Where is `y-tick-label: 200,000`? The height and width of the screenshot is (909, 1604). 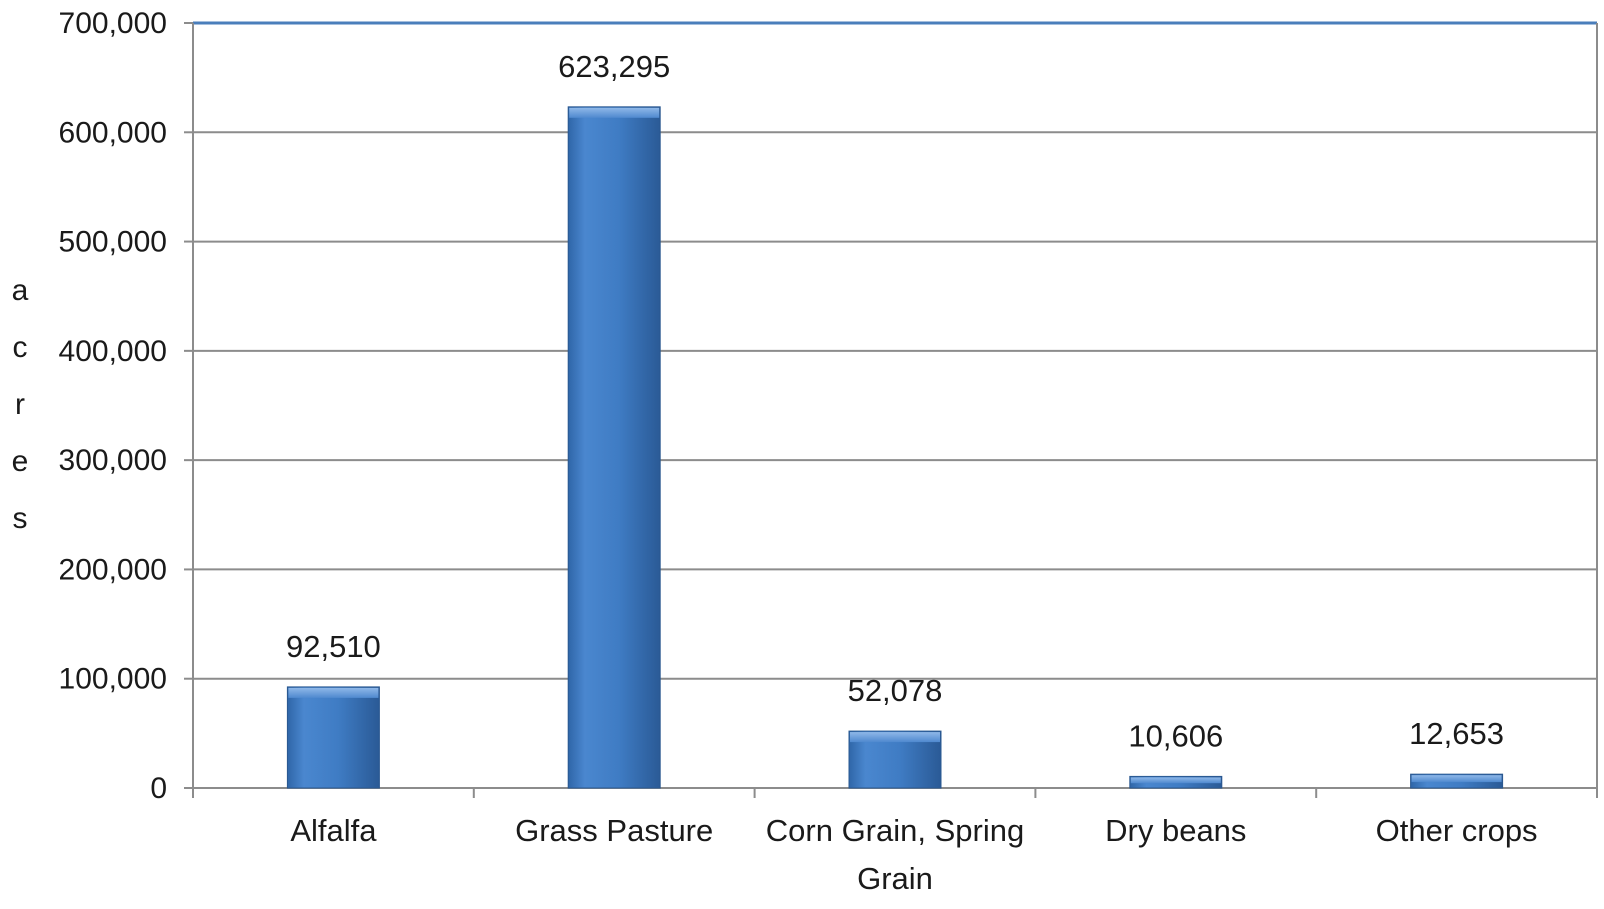
y-tick-label: 200,000 is located at coordinates (113, 569).